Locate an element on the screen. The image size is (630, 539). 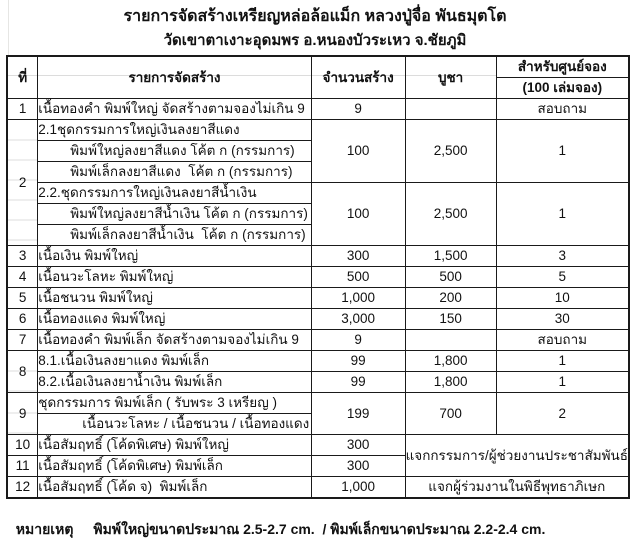
column-header-qty: จำนวนสร้าง is located at coordinates (358, 77).